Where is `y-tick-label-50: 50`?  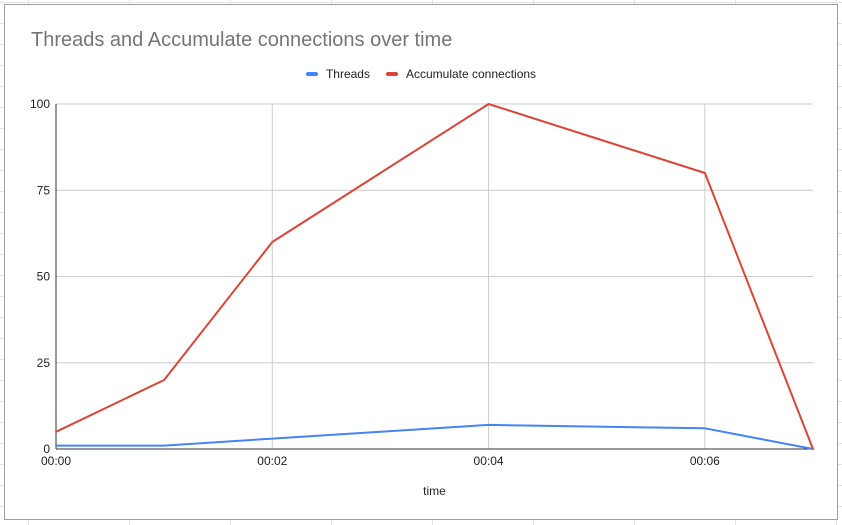 y-tick-label-50: 50 is located at coordinates (44, 277).